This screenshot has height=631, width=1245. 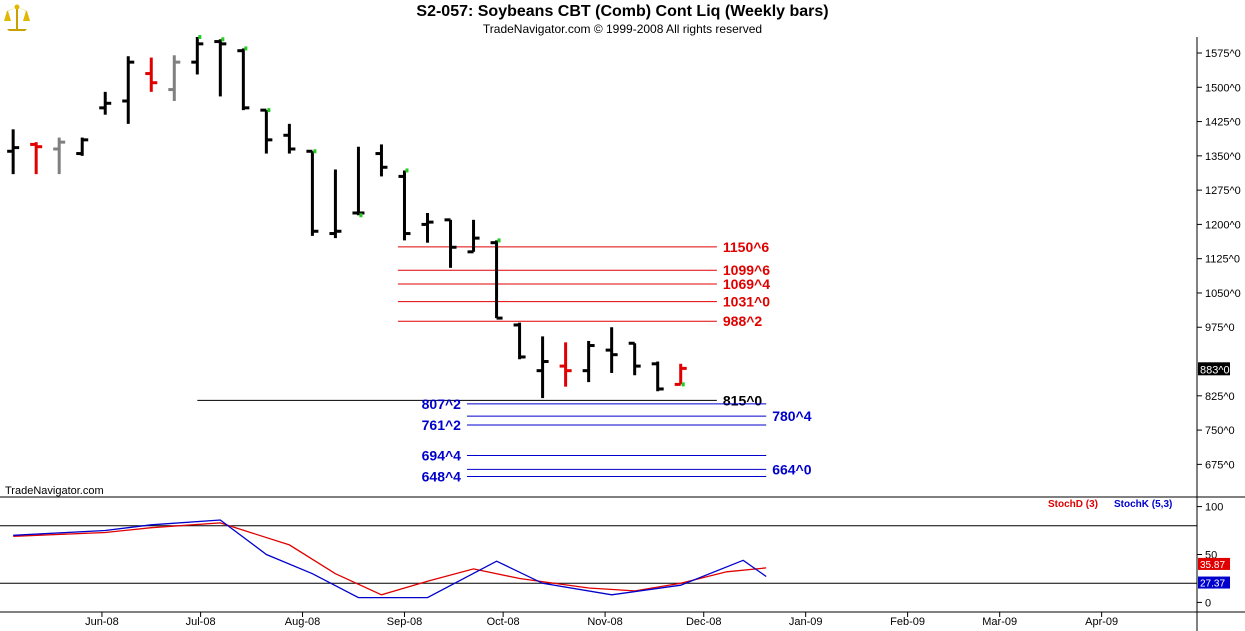 What do you see at coordinates (201, 622) in the screenshot?
I see `time-tick-label: Jul-08` at bounding box center [201, 622].